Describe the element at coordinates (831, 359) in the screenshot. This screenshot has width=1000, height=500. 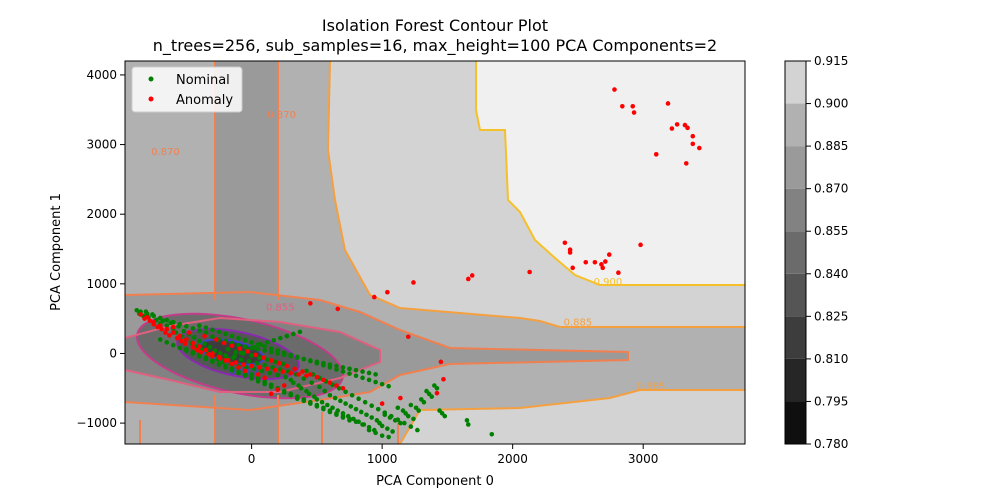
I see `colorbar-tick-label: 0.810` at that location.